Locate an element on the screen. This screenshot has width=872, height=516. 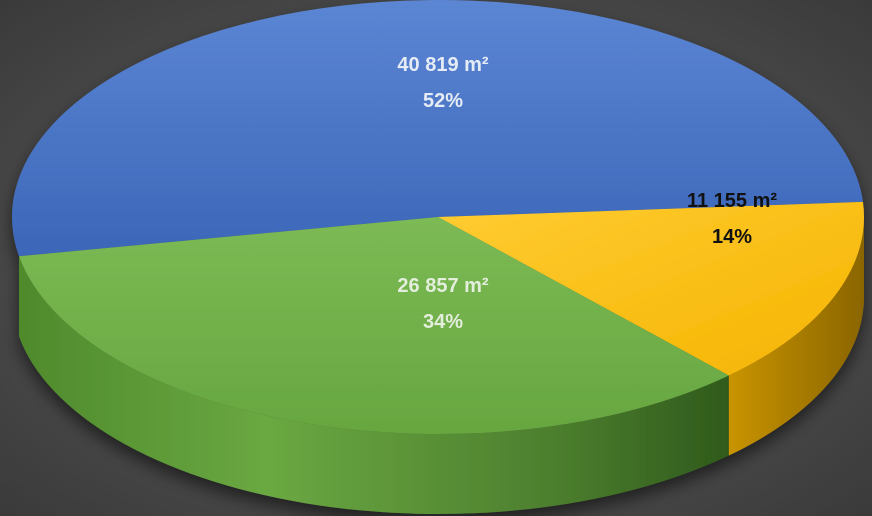
data-label-percent-2: 34% is located at coordinates (443, 322).